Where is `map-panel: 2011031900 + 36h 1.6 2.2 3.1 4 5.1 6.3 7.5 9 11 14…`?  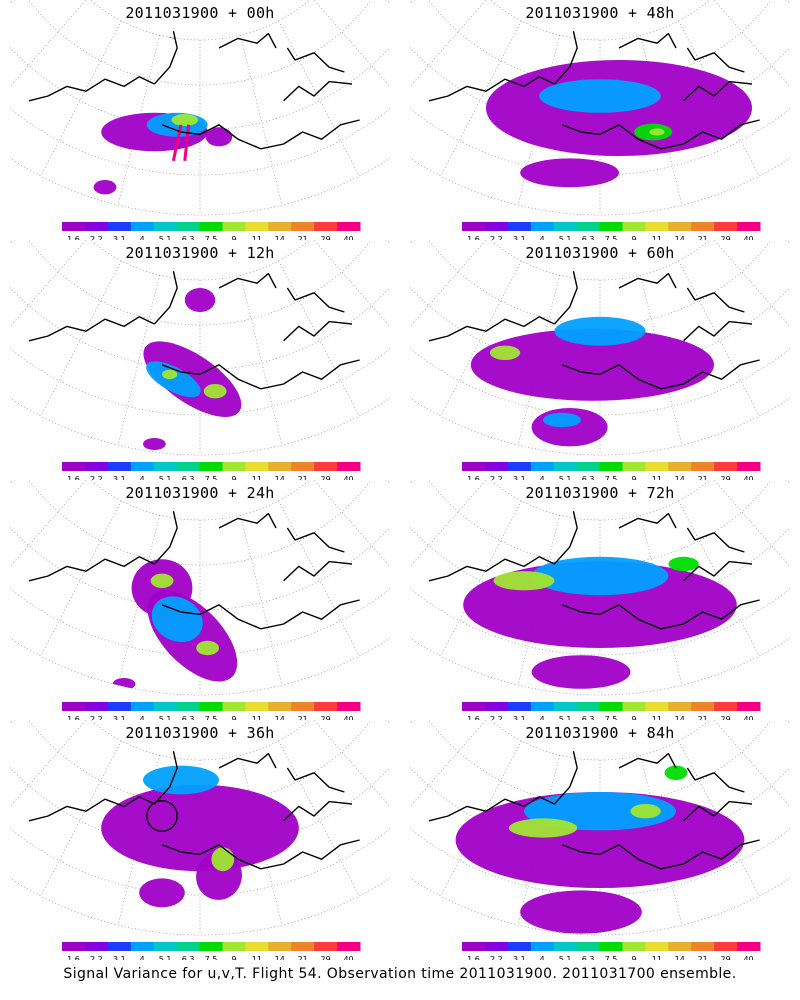 map-panel: 2011031900 + 36h 1.6 2.2 3.1 4 5.1 6.3 7.5 9 11 14… is located at coordinates (200, 840).